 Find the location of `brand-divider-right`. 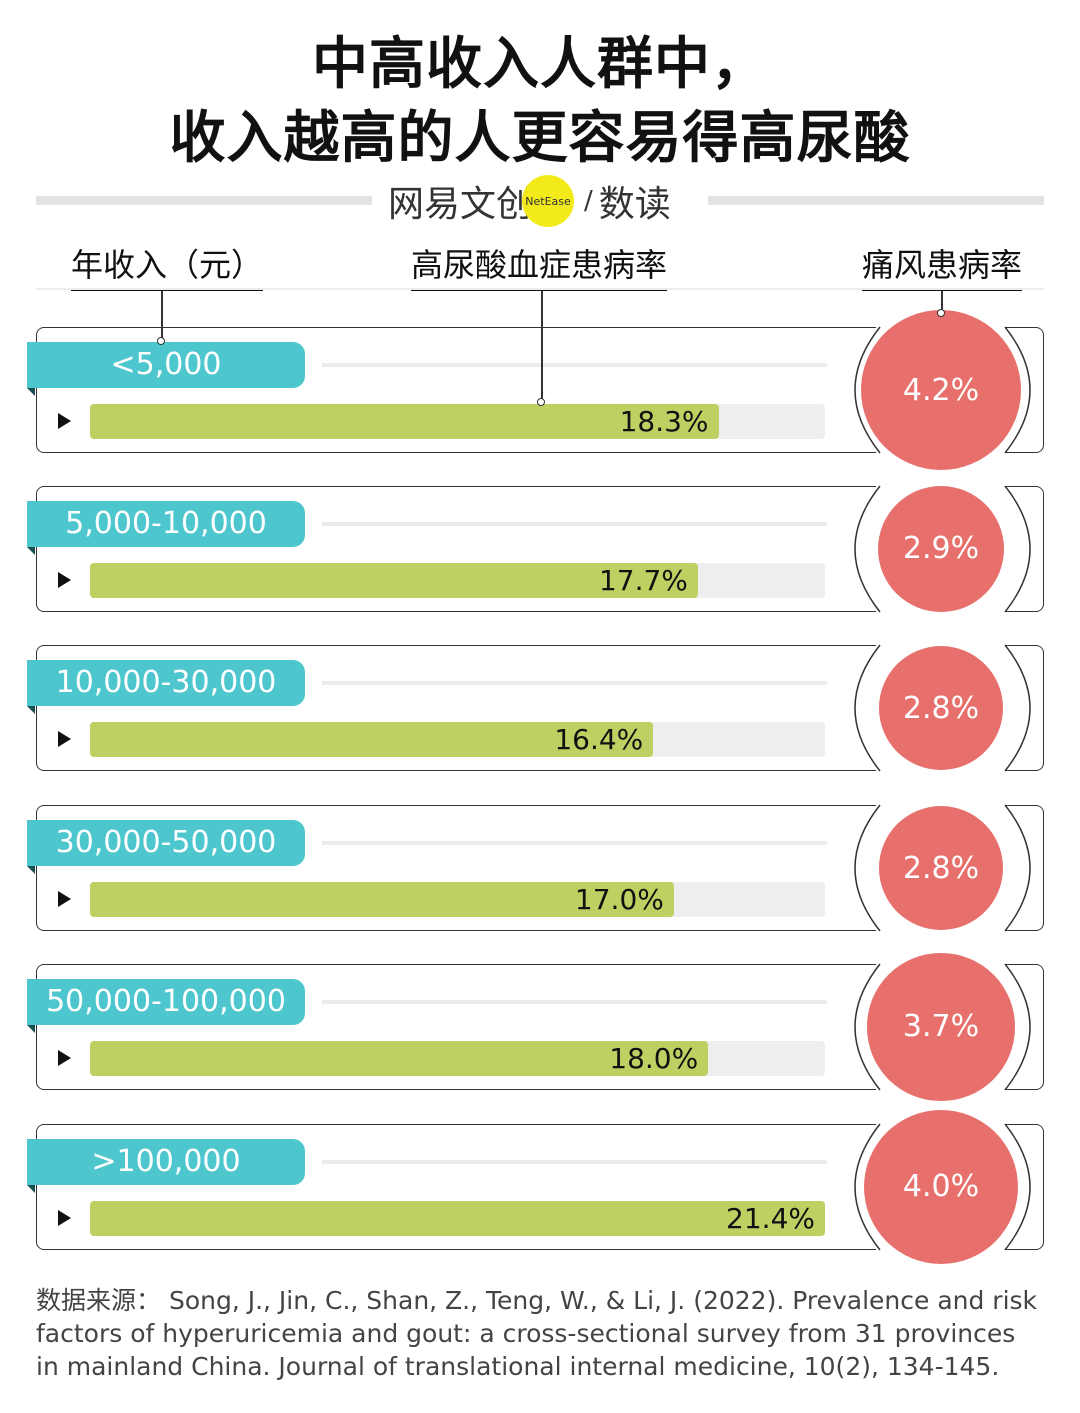

brand-divider-right is located at coordinates (876, 200).